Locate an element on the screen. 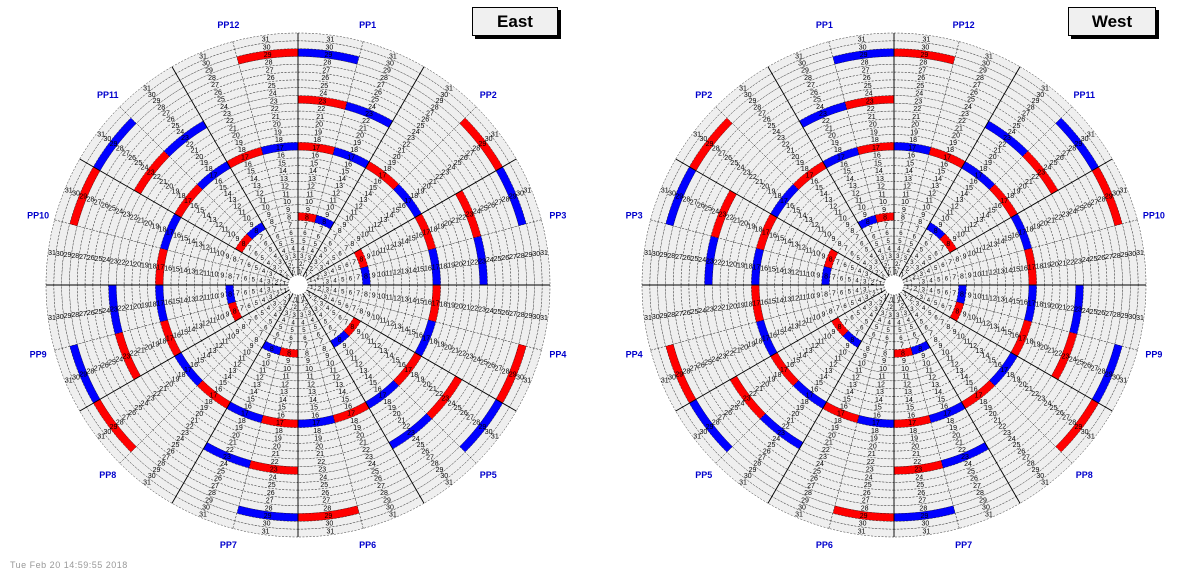  pp-label: PP8 is located at coordinates (1084, 475).